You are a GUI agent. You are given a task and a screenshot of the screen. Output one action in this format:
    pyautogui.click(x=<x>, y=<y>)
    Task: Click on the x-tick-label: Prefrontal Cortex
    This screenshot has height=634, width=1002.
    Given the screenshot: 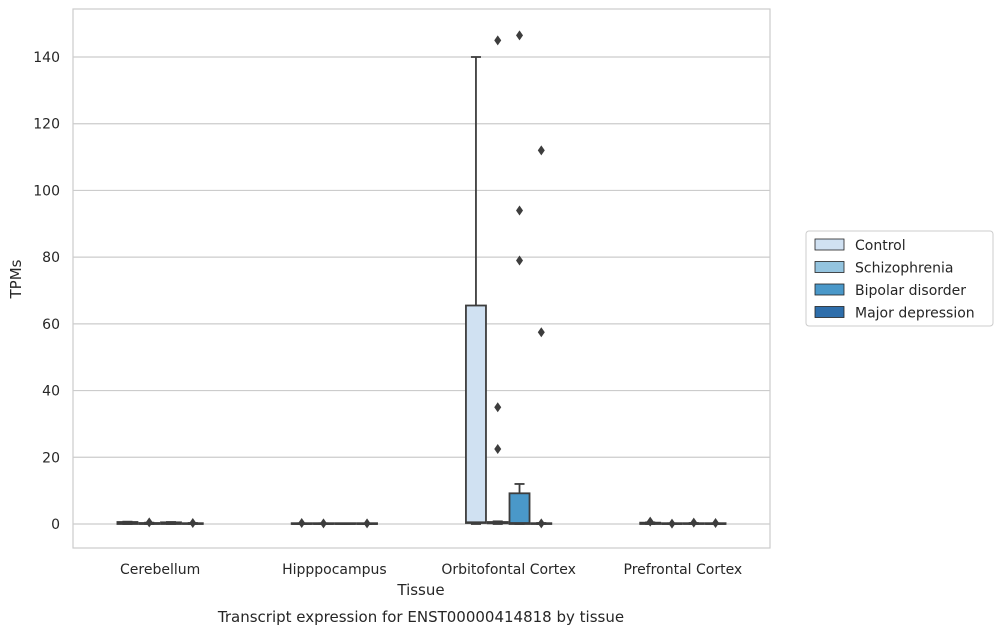 What is the action you would take?
    pyautogui.click(x=683, y=570)
    